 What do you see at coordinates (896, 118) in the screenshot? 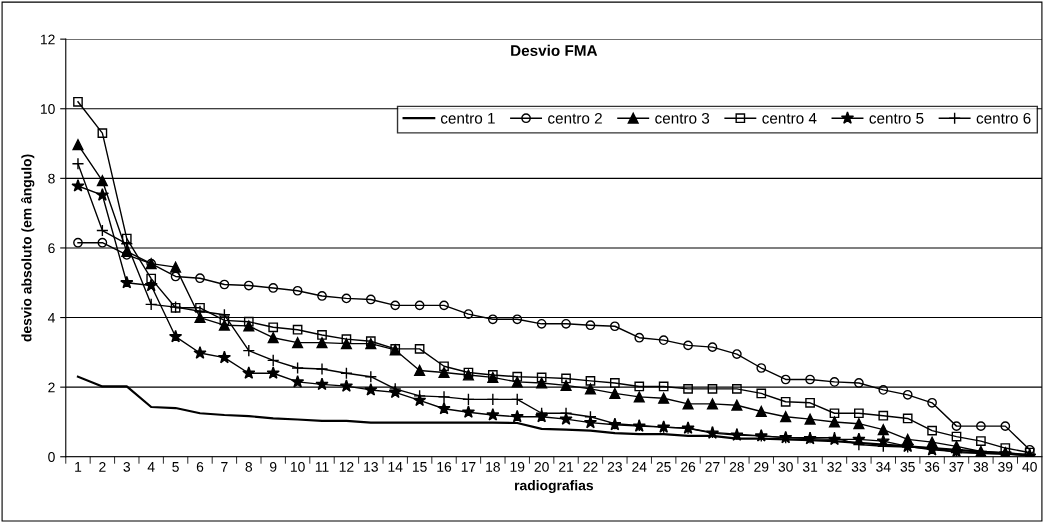
I see `legend-label: centro 5` at bounding box center [896, 118].